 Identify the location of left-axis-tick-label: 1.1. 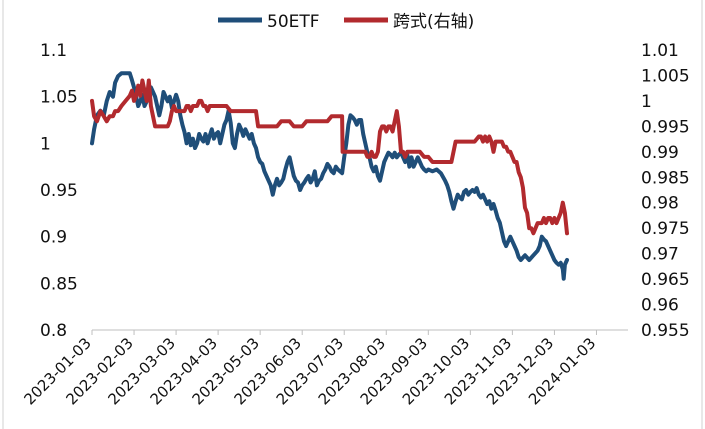
(53, 51).